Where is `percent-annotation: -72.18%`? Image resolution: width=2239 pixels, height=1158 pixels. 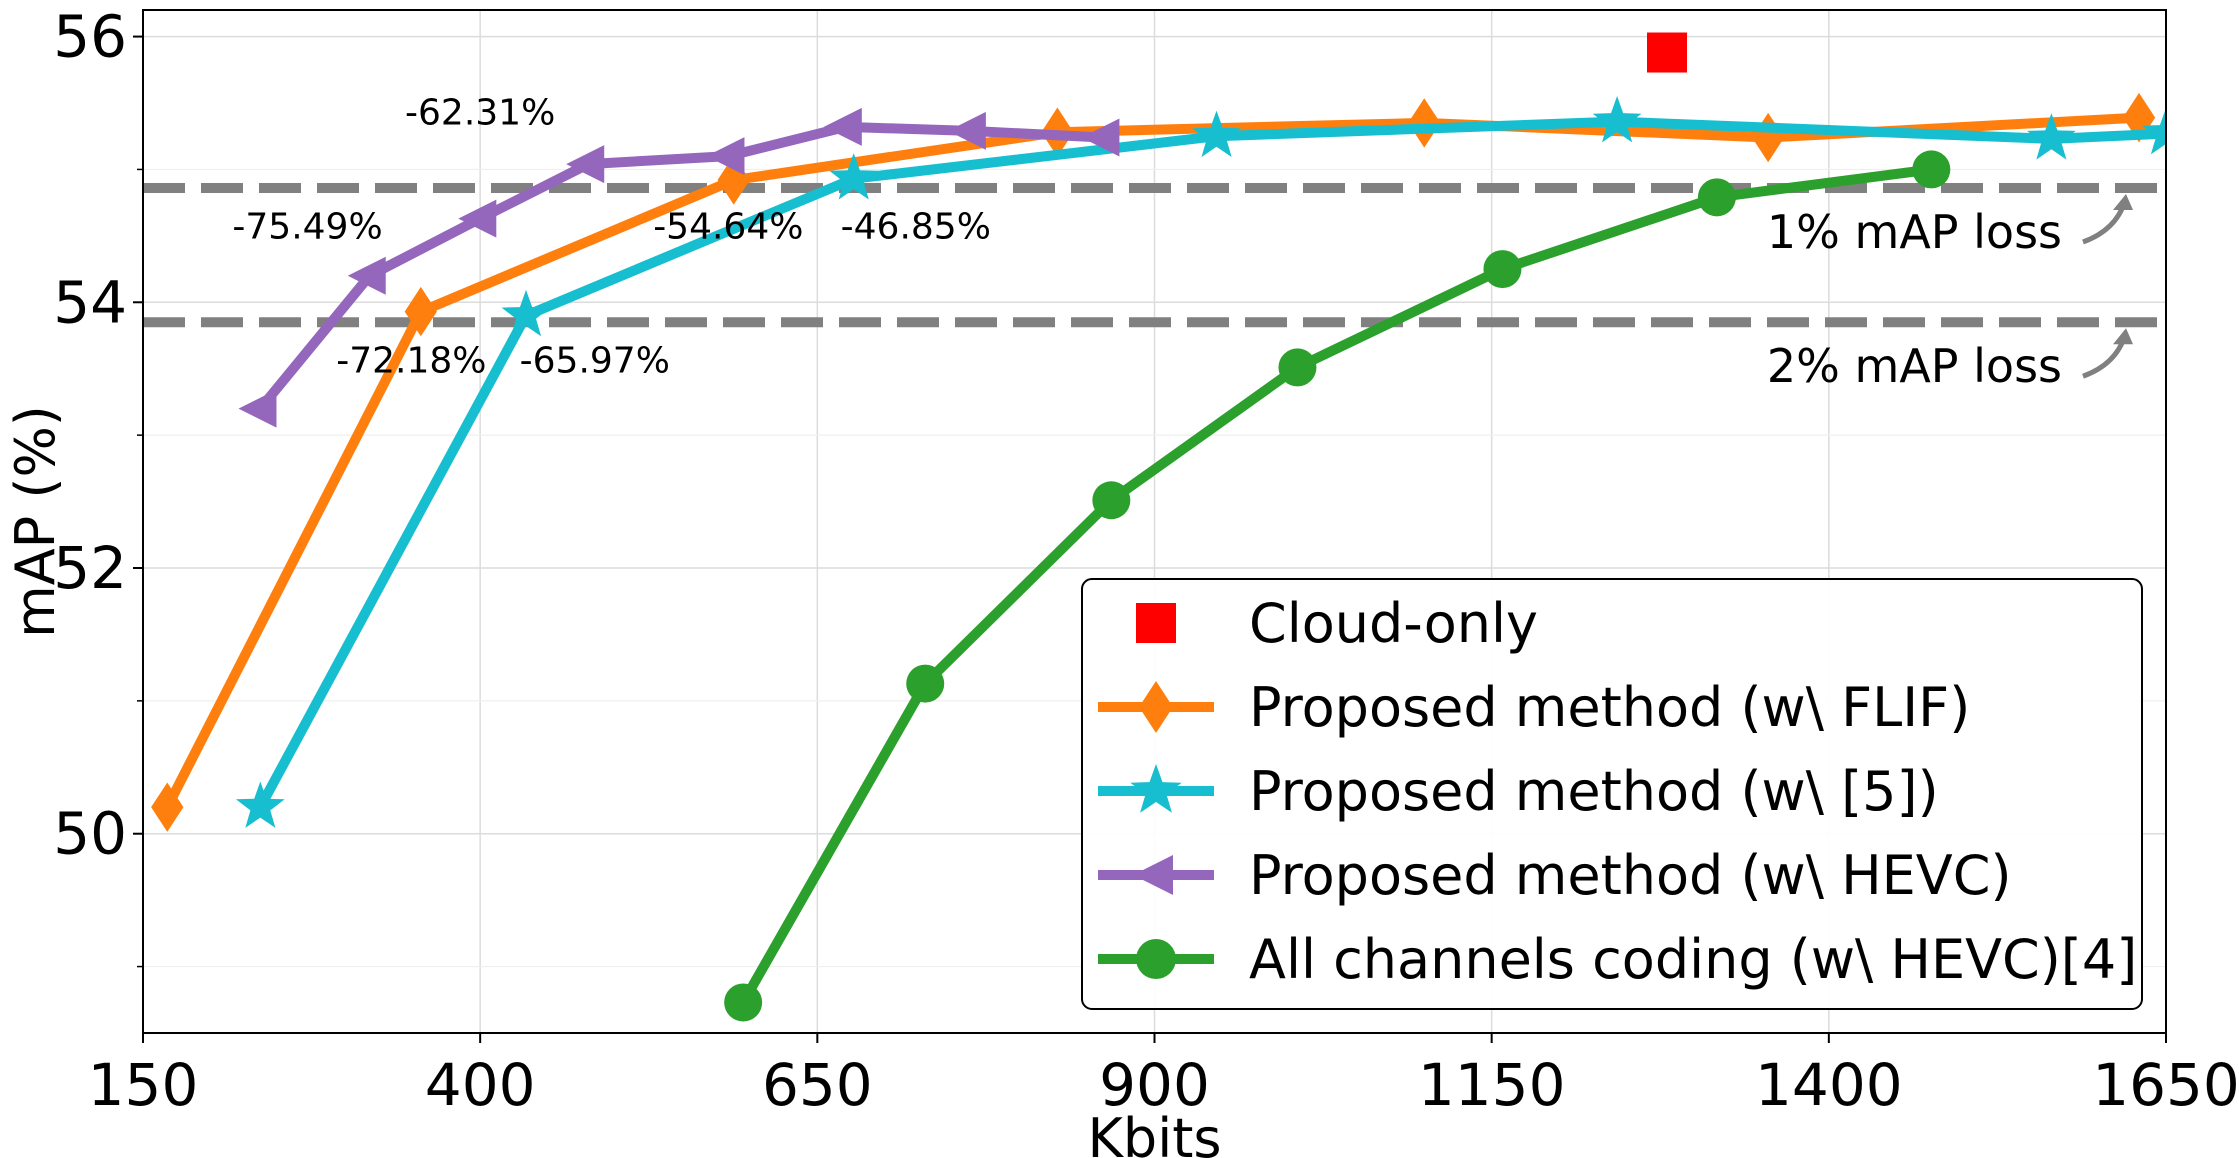
percent-annotation: -72.18% is located at coordinates (411, 361).